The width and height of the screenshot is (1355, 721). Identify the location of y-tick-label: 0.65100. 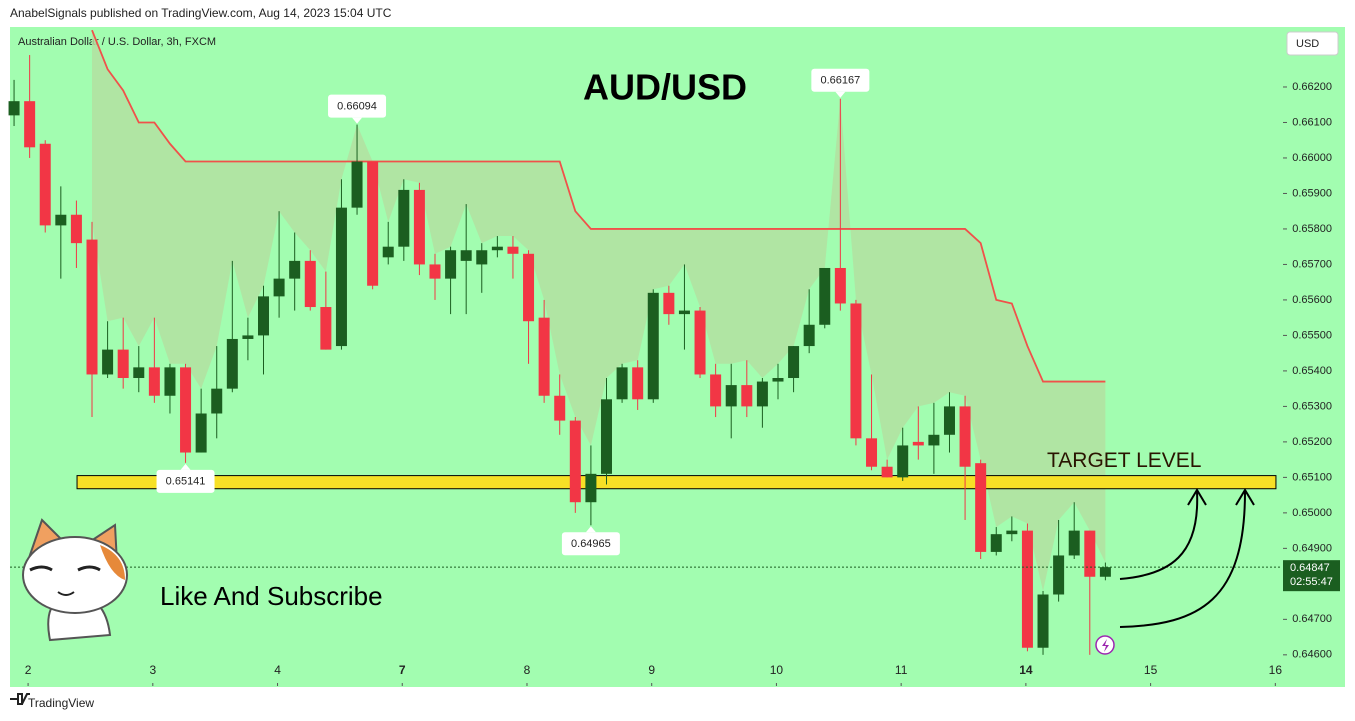
(1312, 477).